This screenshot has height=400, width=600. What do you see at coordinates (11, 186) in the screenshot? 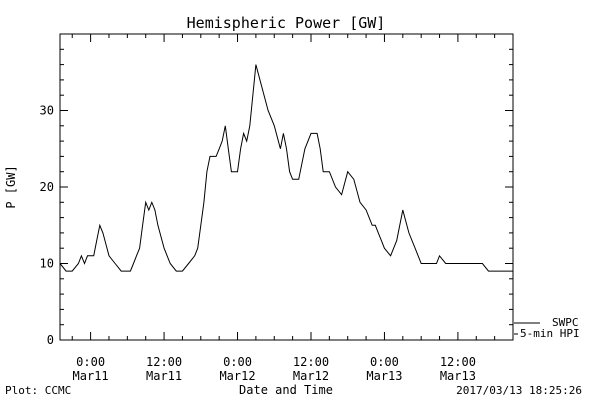
I see `y-axis-label: P [GW]` at bounding box center [11, 186].